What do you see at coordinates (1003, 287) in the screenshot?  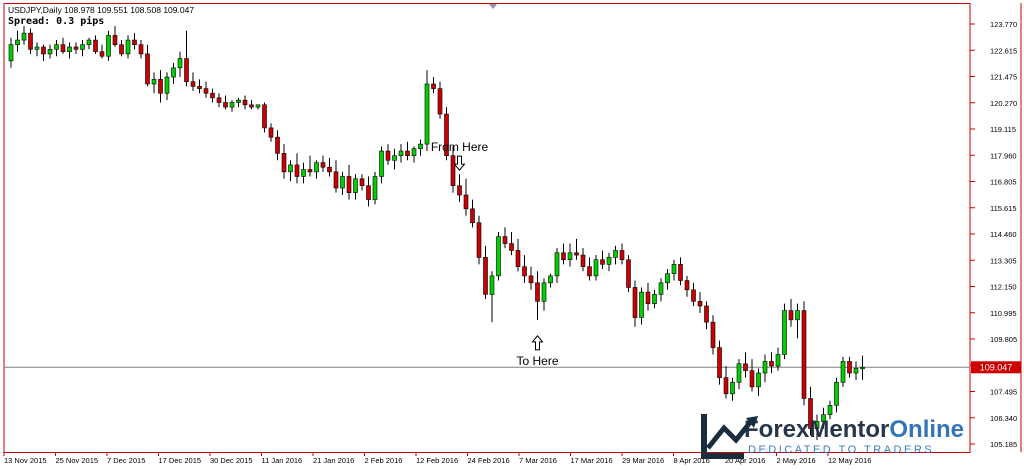 I see `price-tick-label: 112.150` at bounding box center [1003, 287].